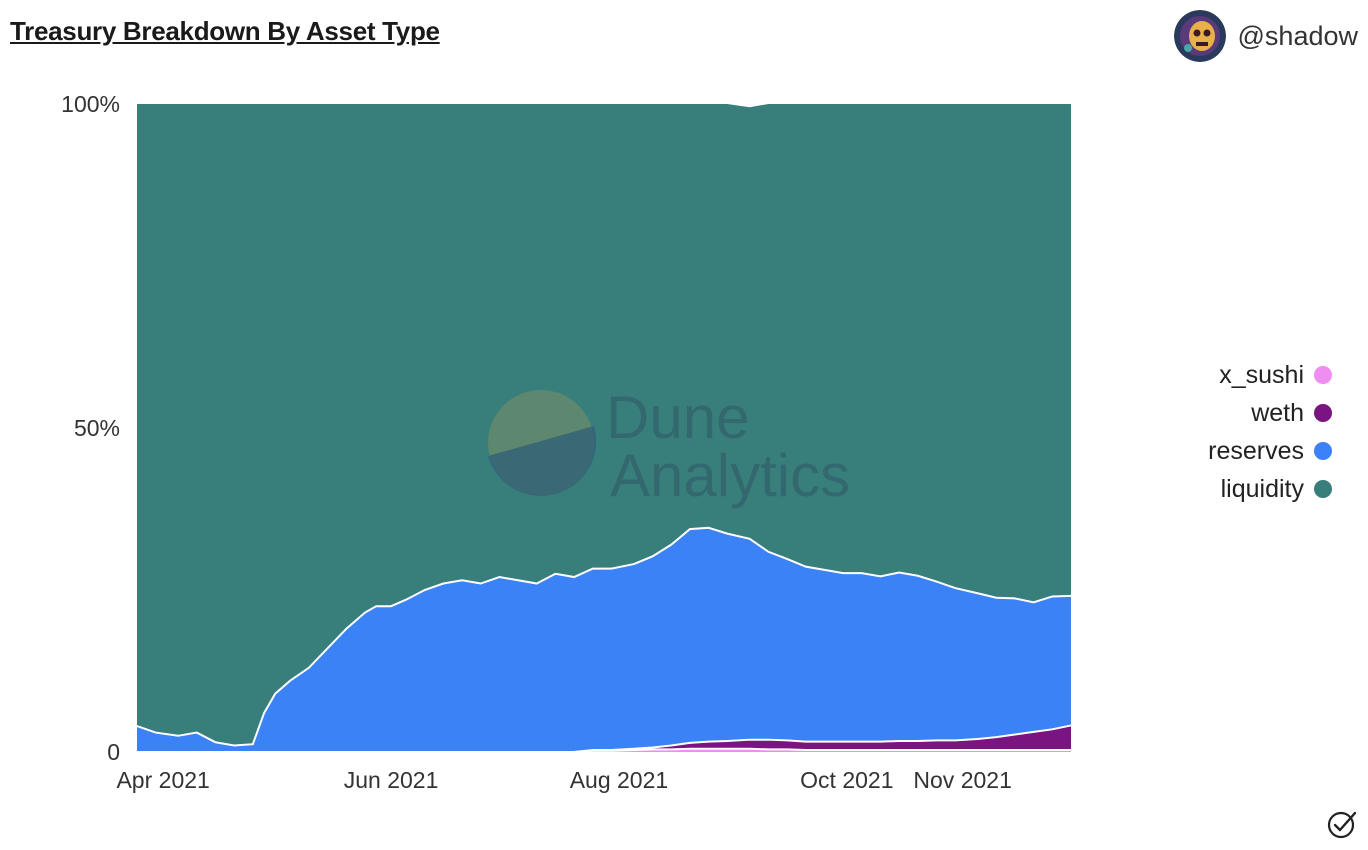 The height and width of the screenshot is (850, 1368). What do you see at coordinates (604, 750) in the screenshot?
I see `area-x_sushi` at bounding box center [604, 750].